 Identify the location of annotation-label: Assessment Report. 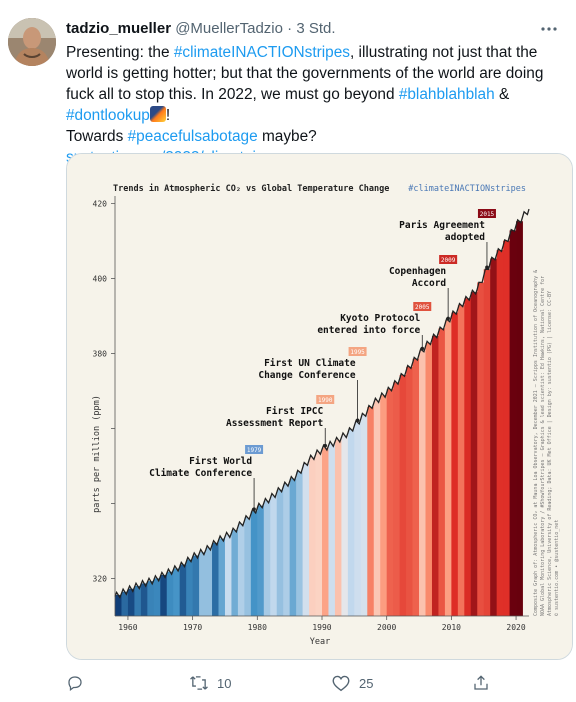
(274, 423).